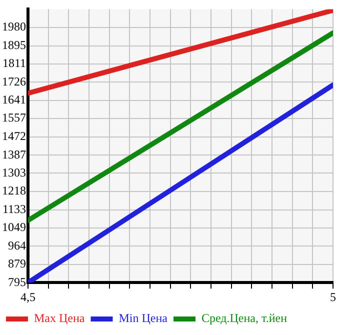 Image resolution: width=345 pixels, height=335 pixels. What do you see at coordinates (14, 81) in the screenshot?
I see `y-tick-label: 1726` at bounding box center [14, 81].